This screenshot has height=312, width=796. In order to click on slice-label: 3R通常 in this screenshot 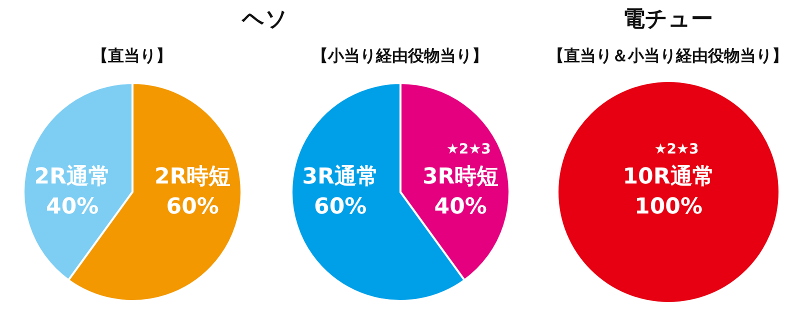, I will do `click(340, 177)`.